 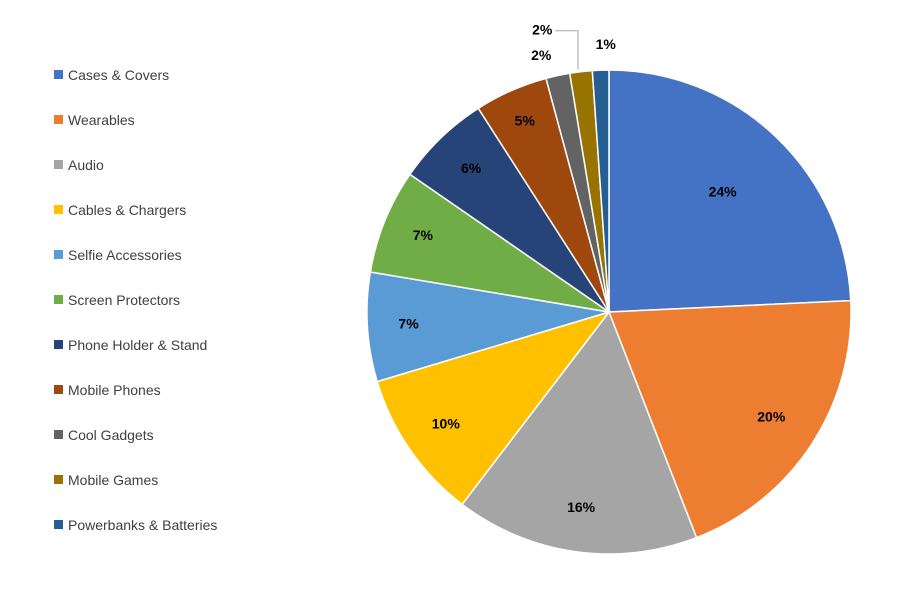 What do you see at coordinates (771, 416) in the screenshot?
I see `data-label: 20%` at bounding box center [771, 416].